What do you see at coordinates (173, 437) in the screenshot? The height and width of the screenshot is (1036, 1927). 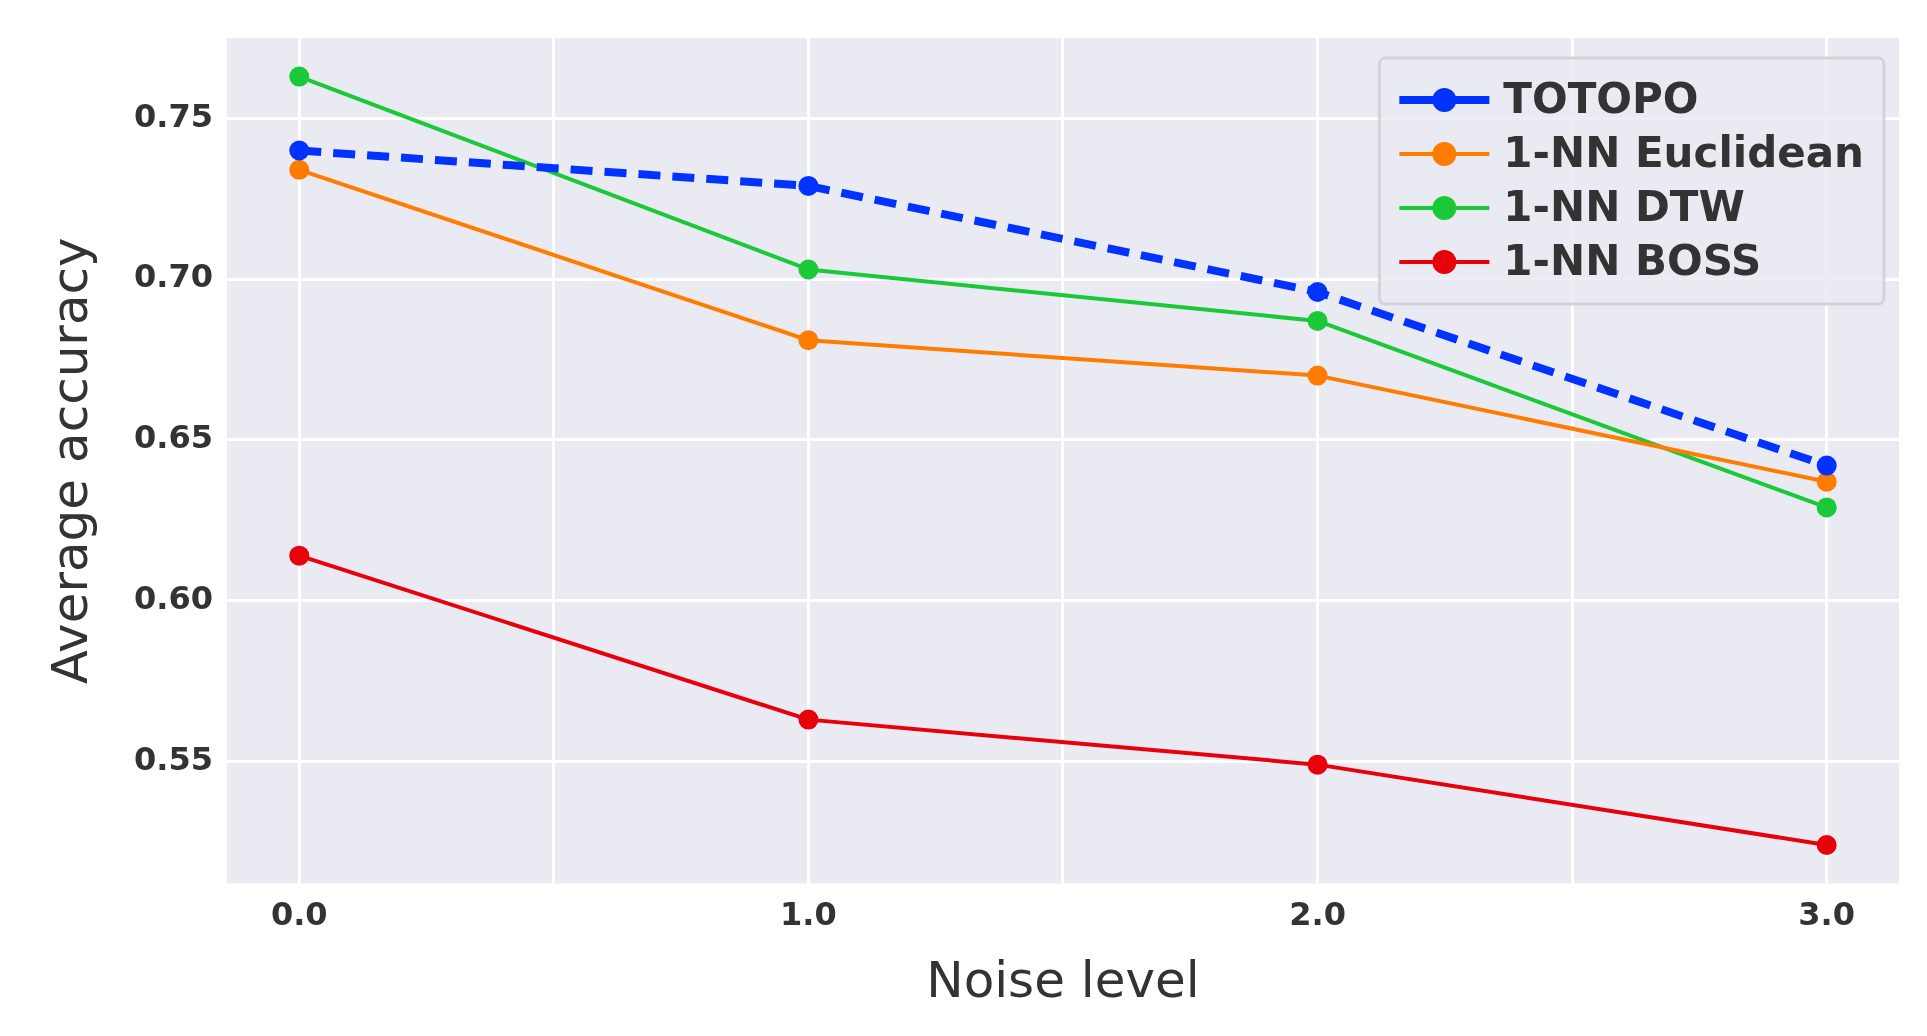 I see `y-tick-label: 0.65` at bounding box center [173, 437].